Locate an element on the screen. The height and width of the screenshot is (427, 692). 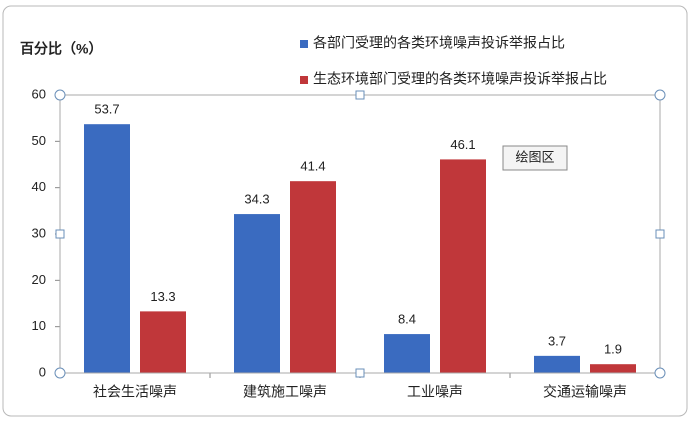
y-tick-label: 30 is located at coordinates (39, 232).